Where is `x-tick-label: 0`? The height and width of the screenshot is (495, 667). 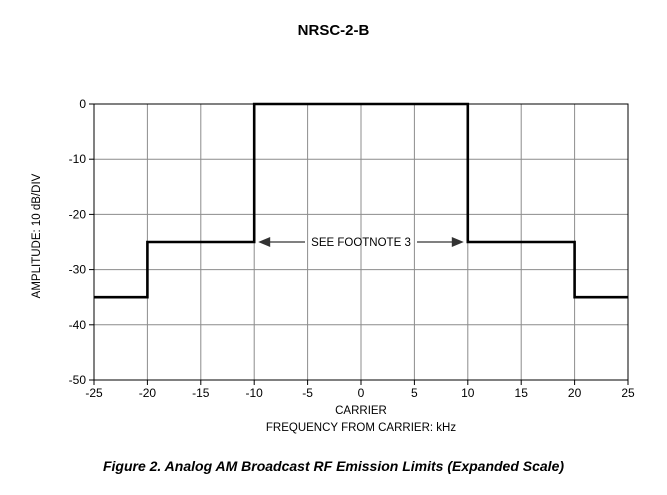
x-tick-label: 0 is located at coordinates (361, 393).